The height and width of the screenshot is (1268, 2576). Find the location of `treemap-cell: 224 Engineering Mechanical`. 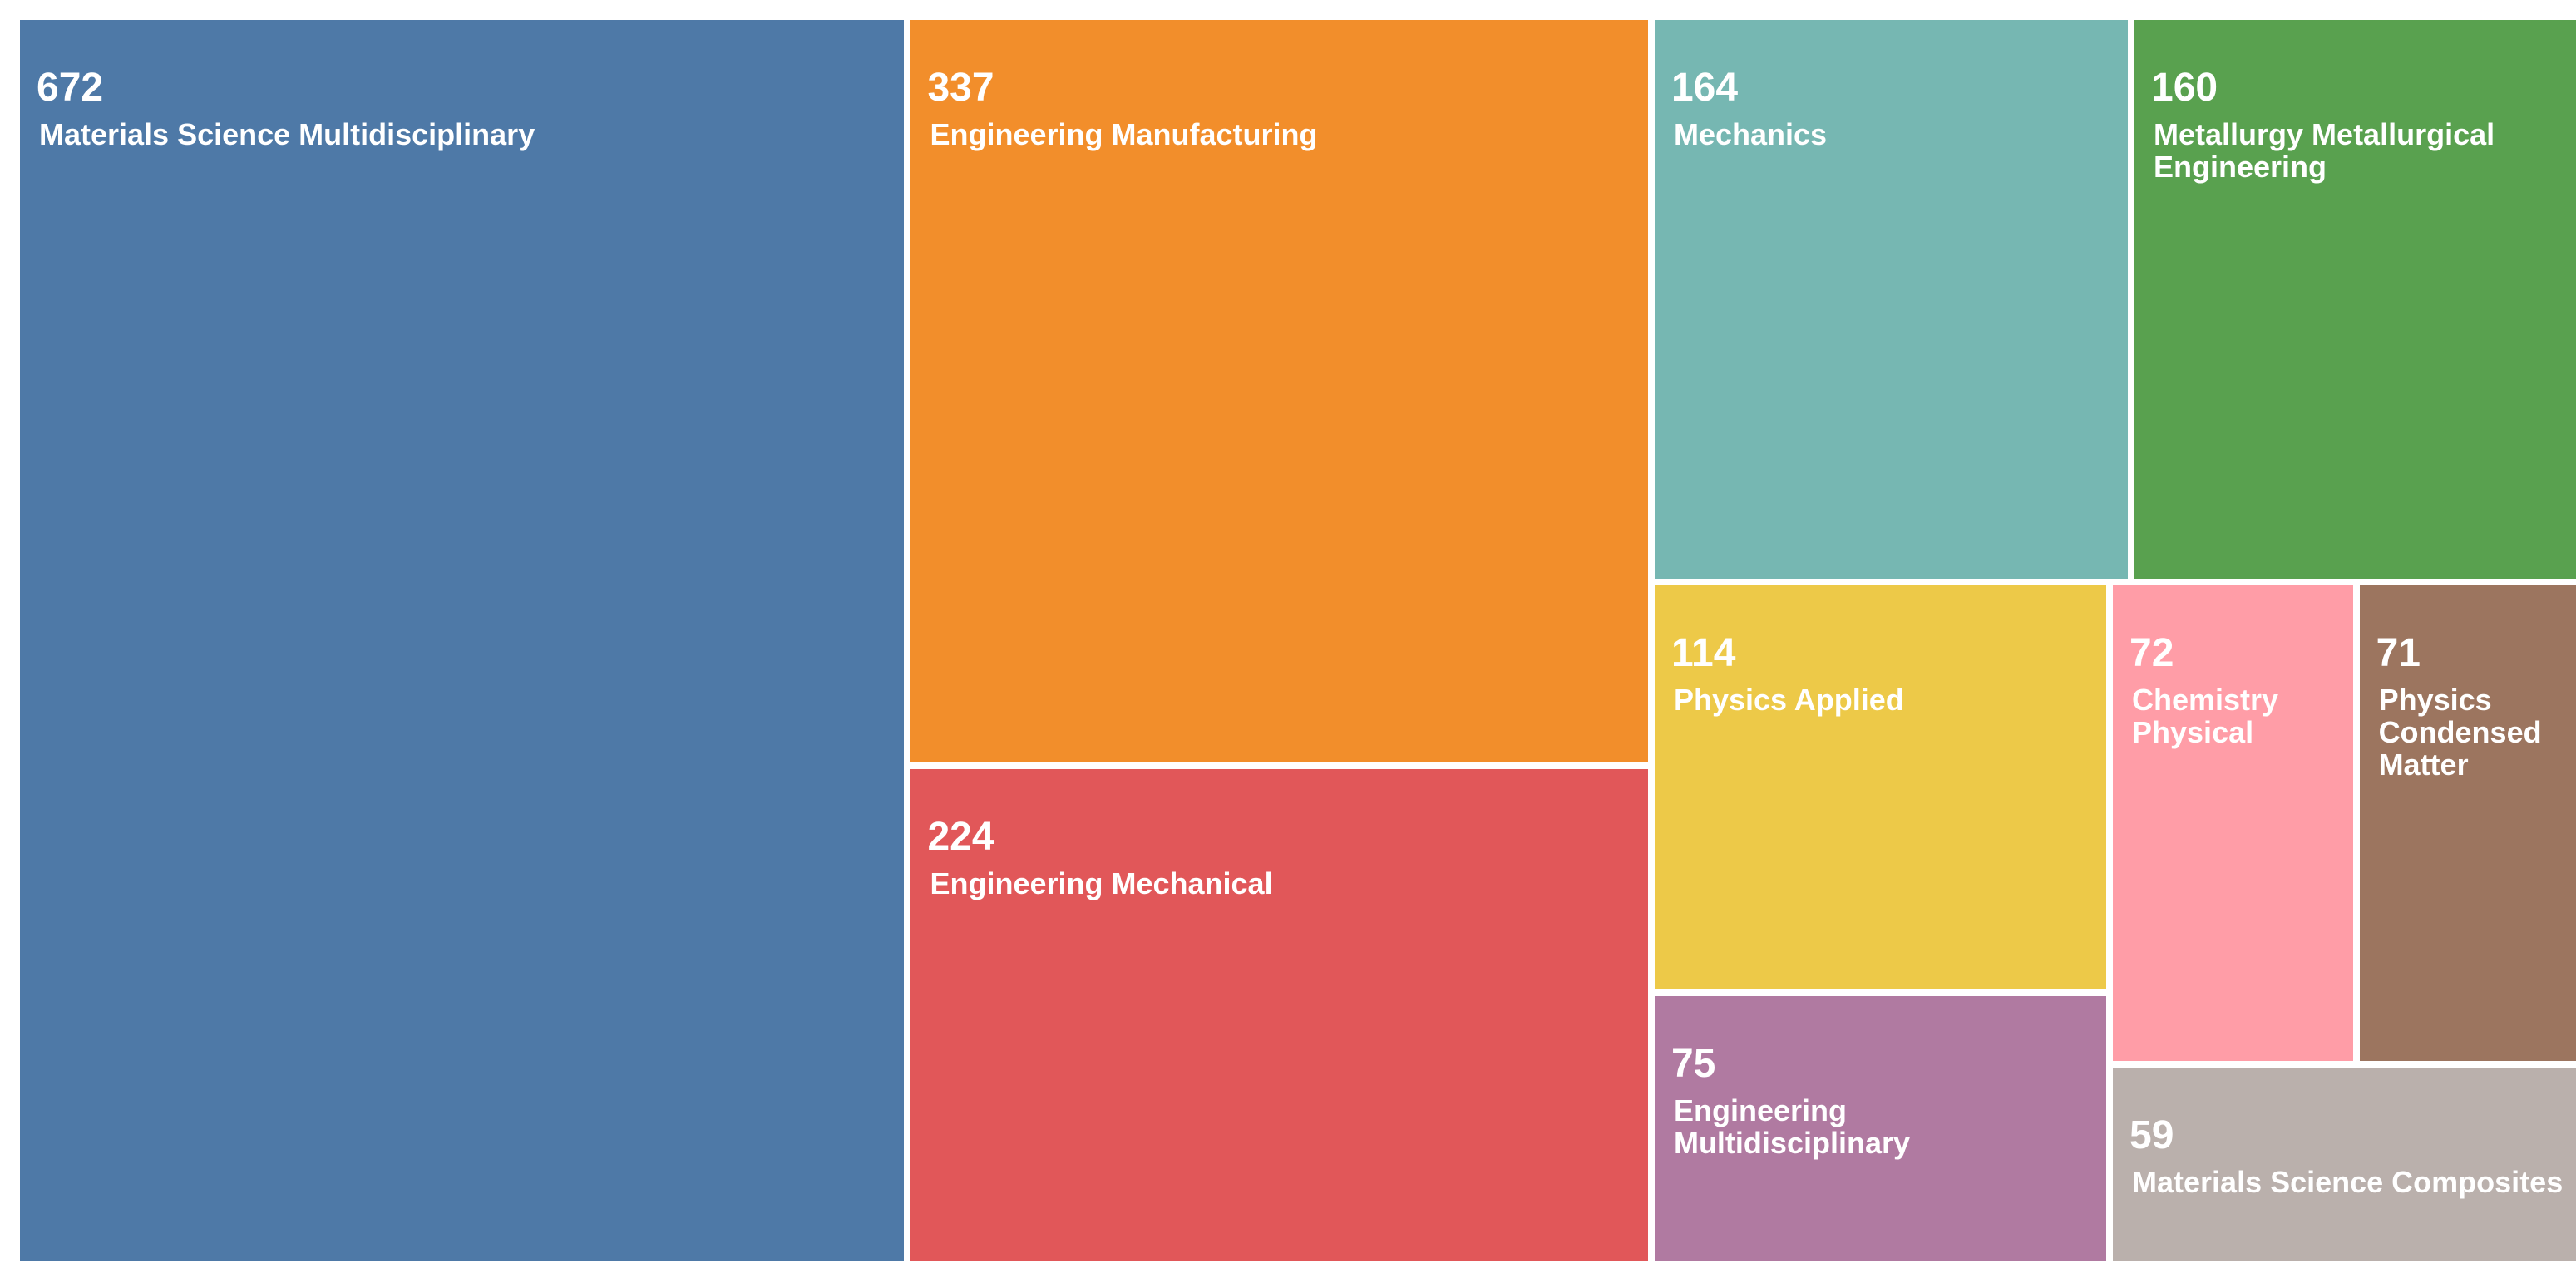

treemap-cell: 224 Engineering Mechanical is located at coordinates (1279, 1015).